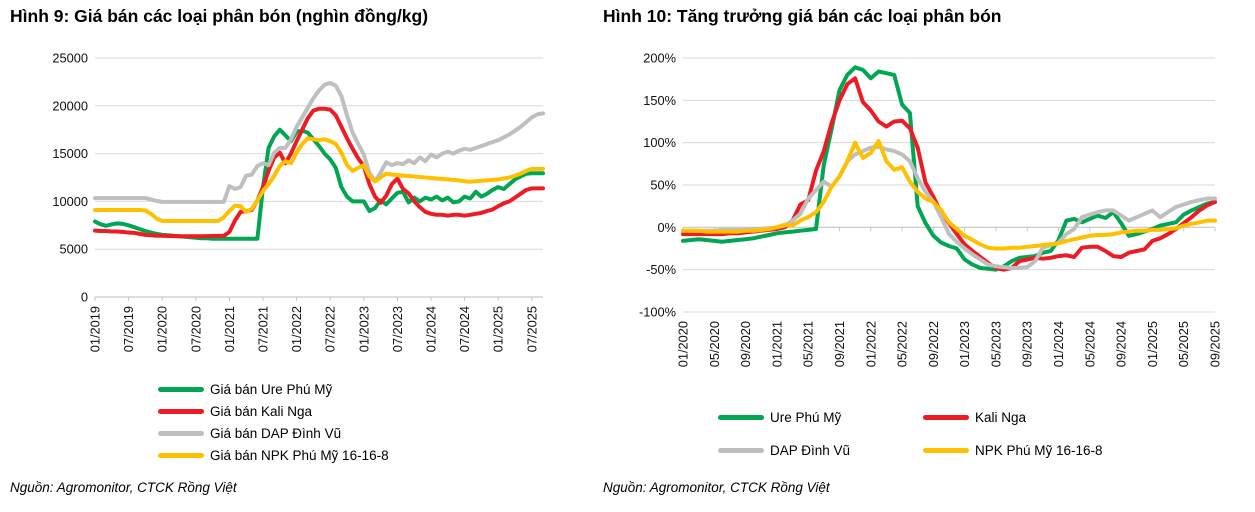 The width and height of the screenshot is (1255, 512). I want to click on x-axis-tick-label: 07/2023, so click(397, 329).